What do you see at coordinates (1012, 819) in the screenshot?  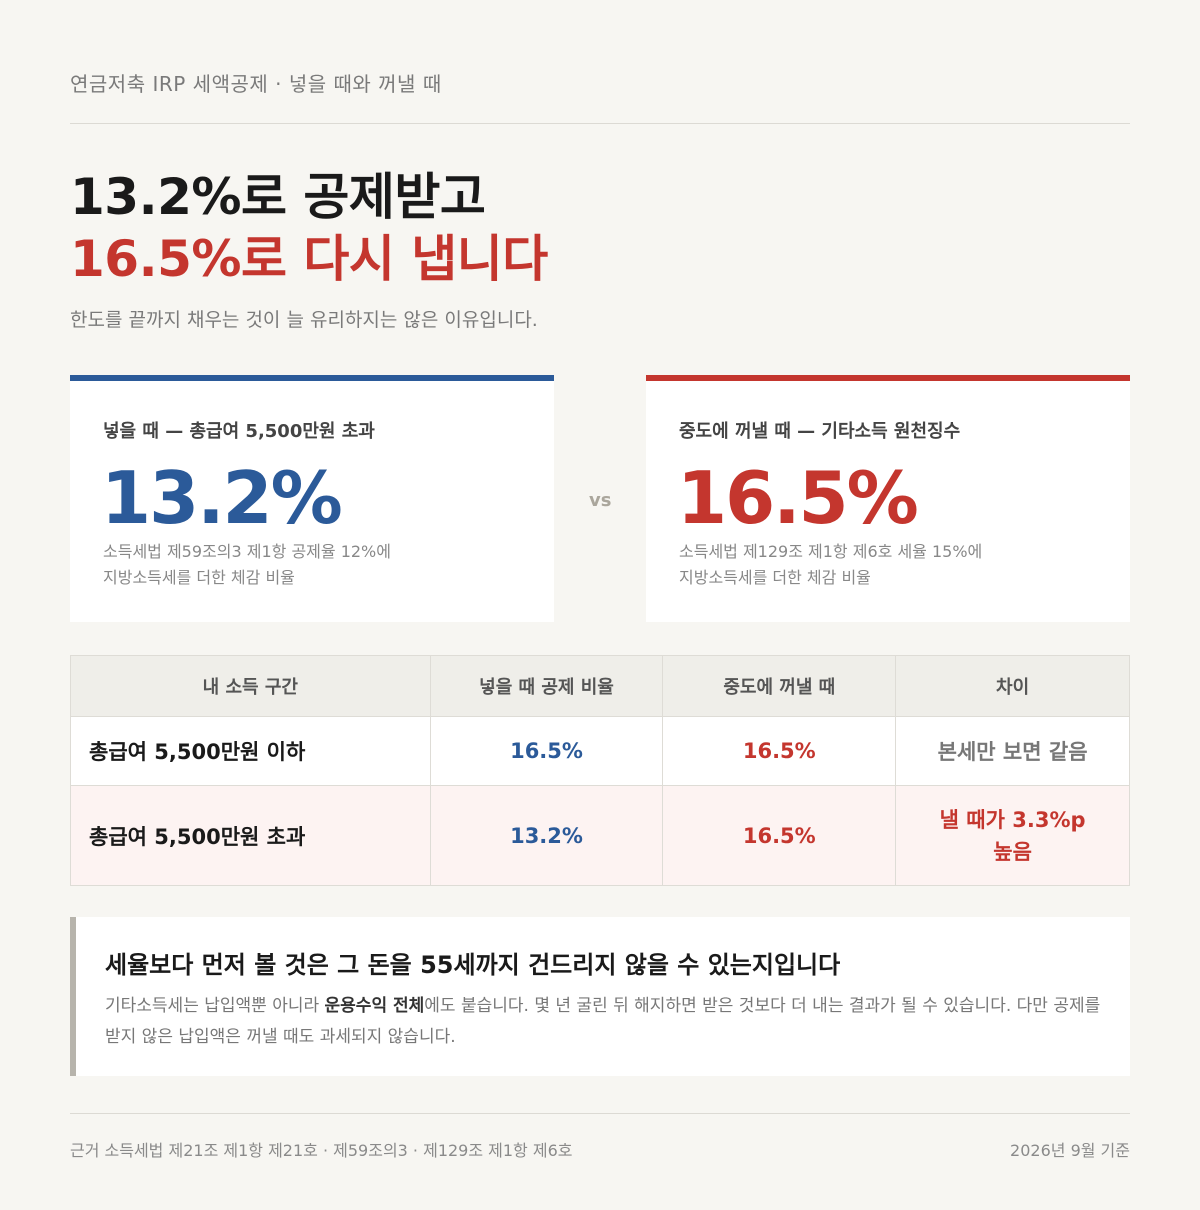 I see `cell-difference-line-1: 낼 때가 3.3%p` at bounding box center [1012, 819].